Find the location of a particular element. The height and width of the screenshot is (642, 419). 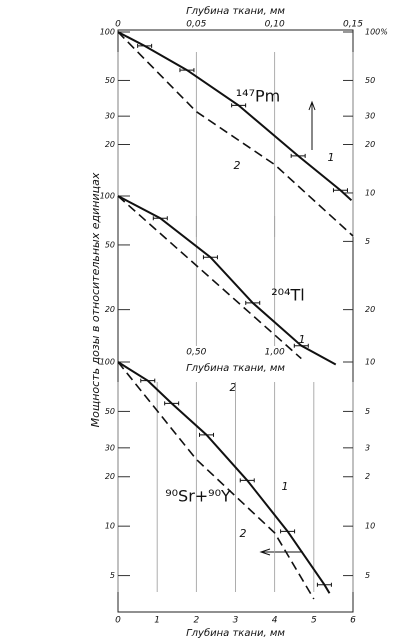

x-tick-label: 1 is located at coordinates (157, 621).